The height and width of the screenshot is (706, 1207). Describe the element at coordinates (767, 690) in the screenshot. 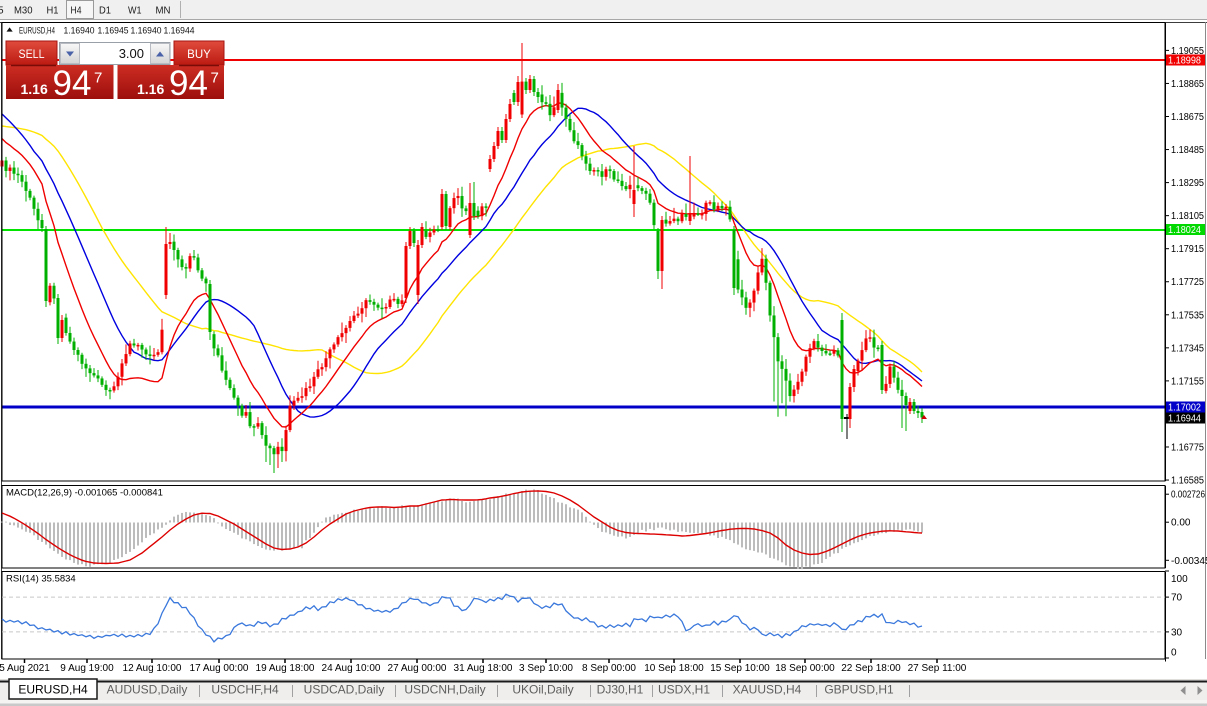

I see `svg-text: XAUUSD,H4` at that location.